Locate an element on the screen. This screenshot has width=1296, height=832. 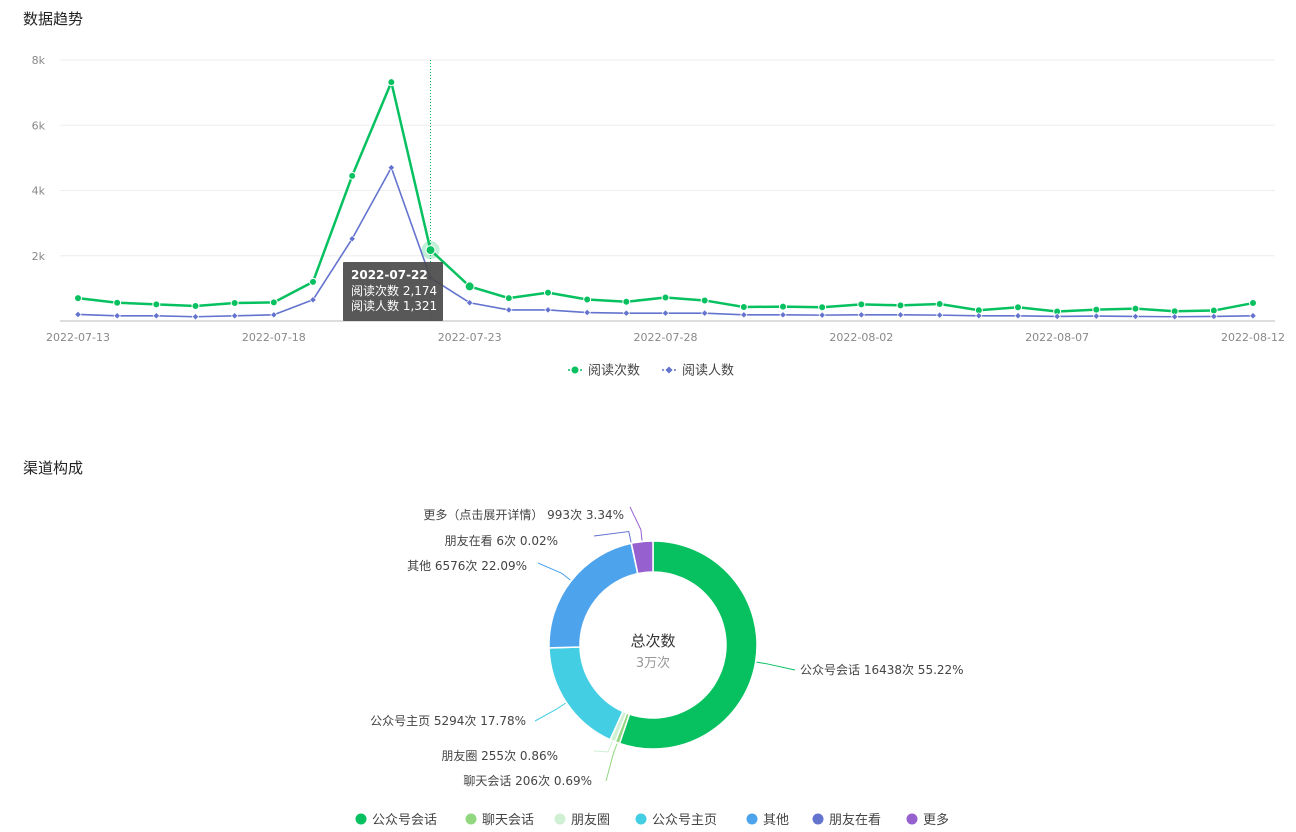
slices is located at coordinates (653, 645).